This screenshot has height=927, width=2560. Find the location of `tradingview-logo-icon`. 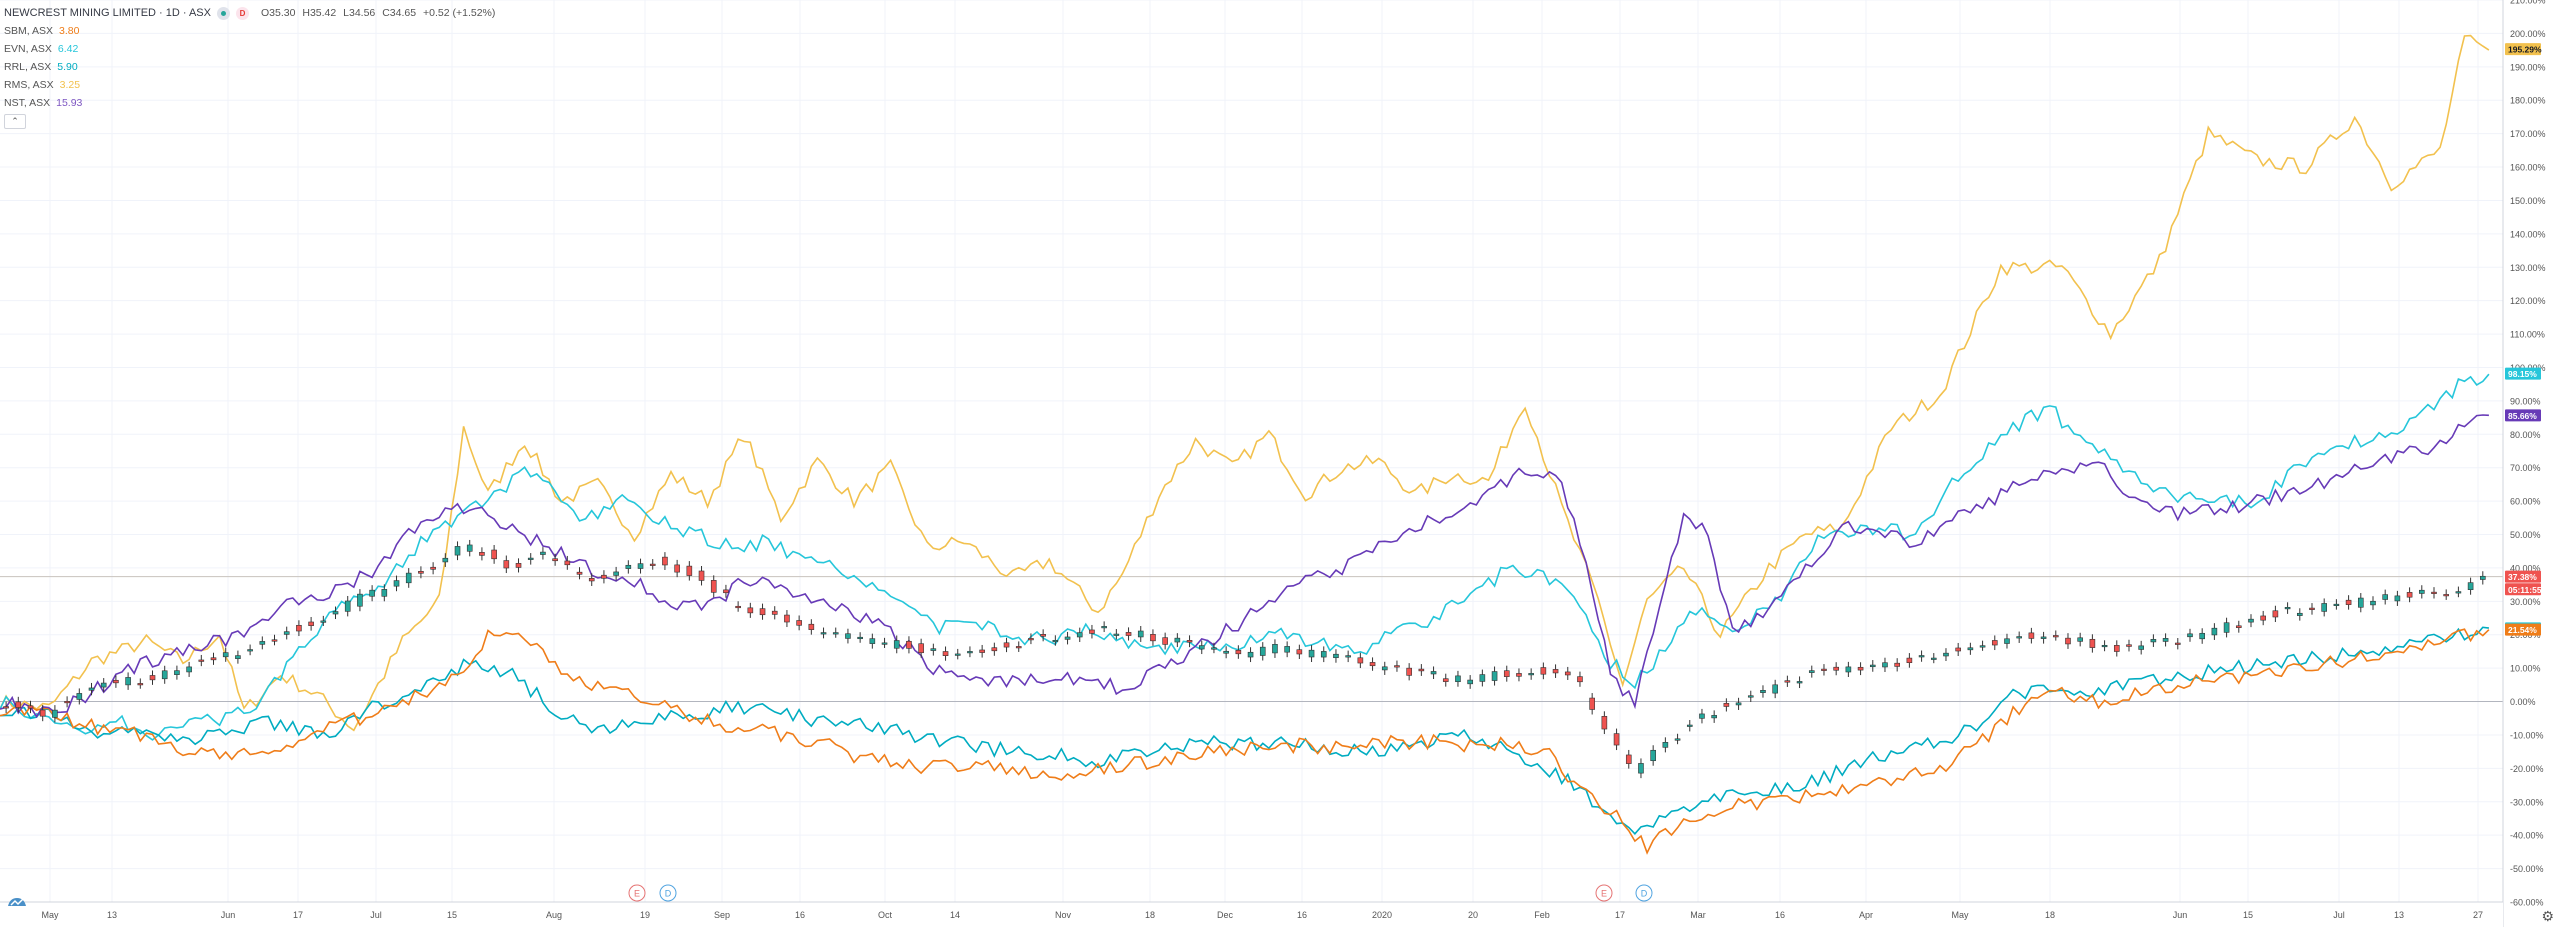

tradingview-logo-icon is located at coordinates (17, 902).